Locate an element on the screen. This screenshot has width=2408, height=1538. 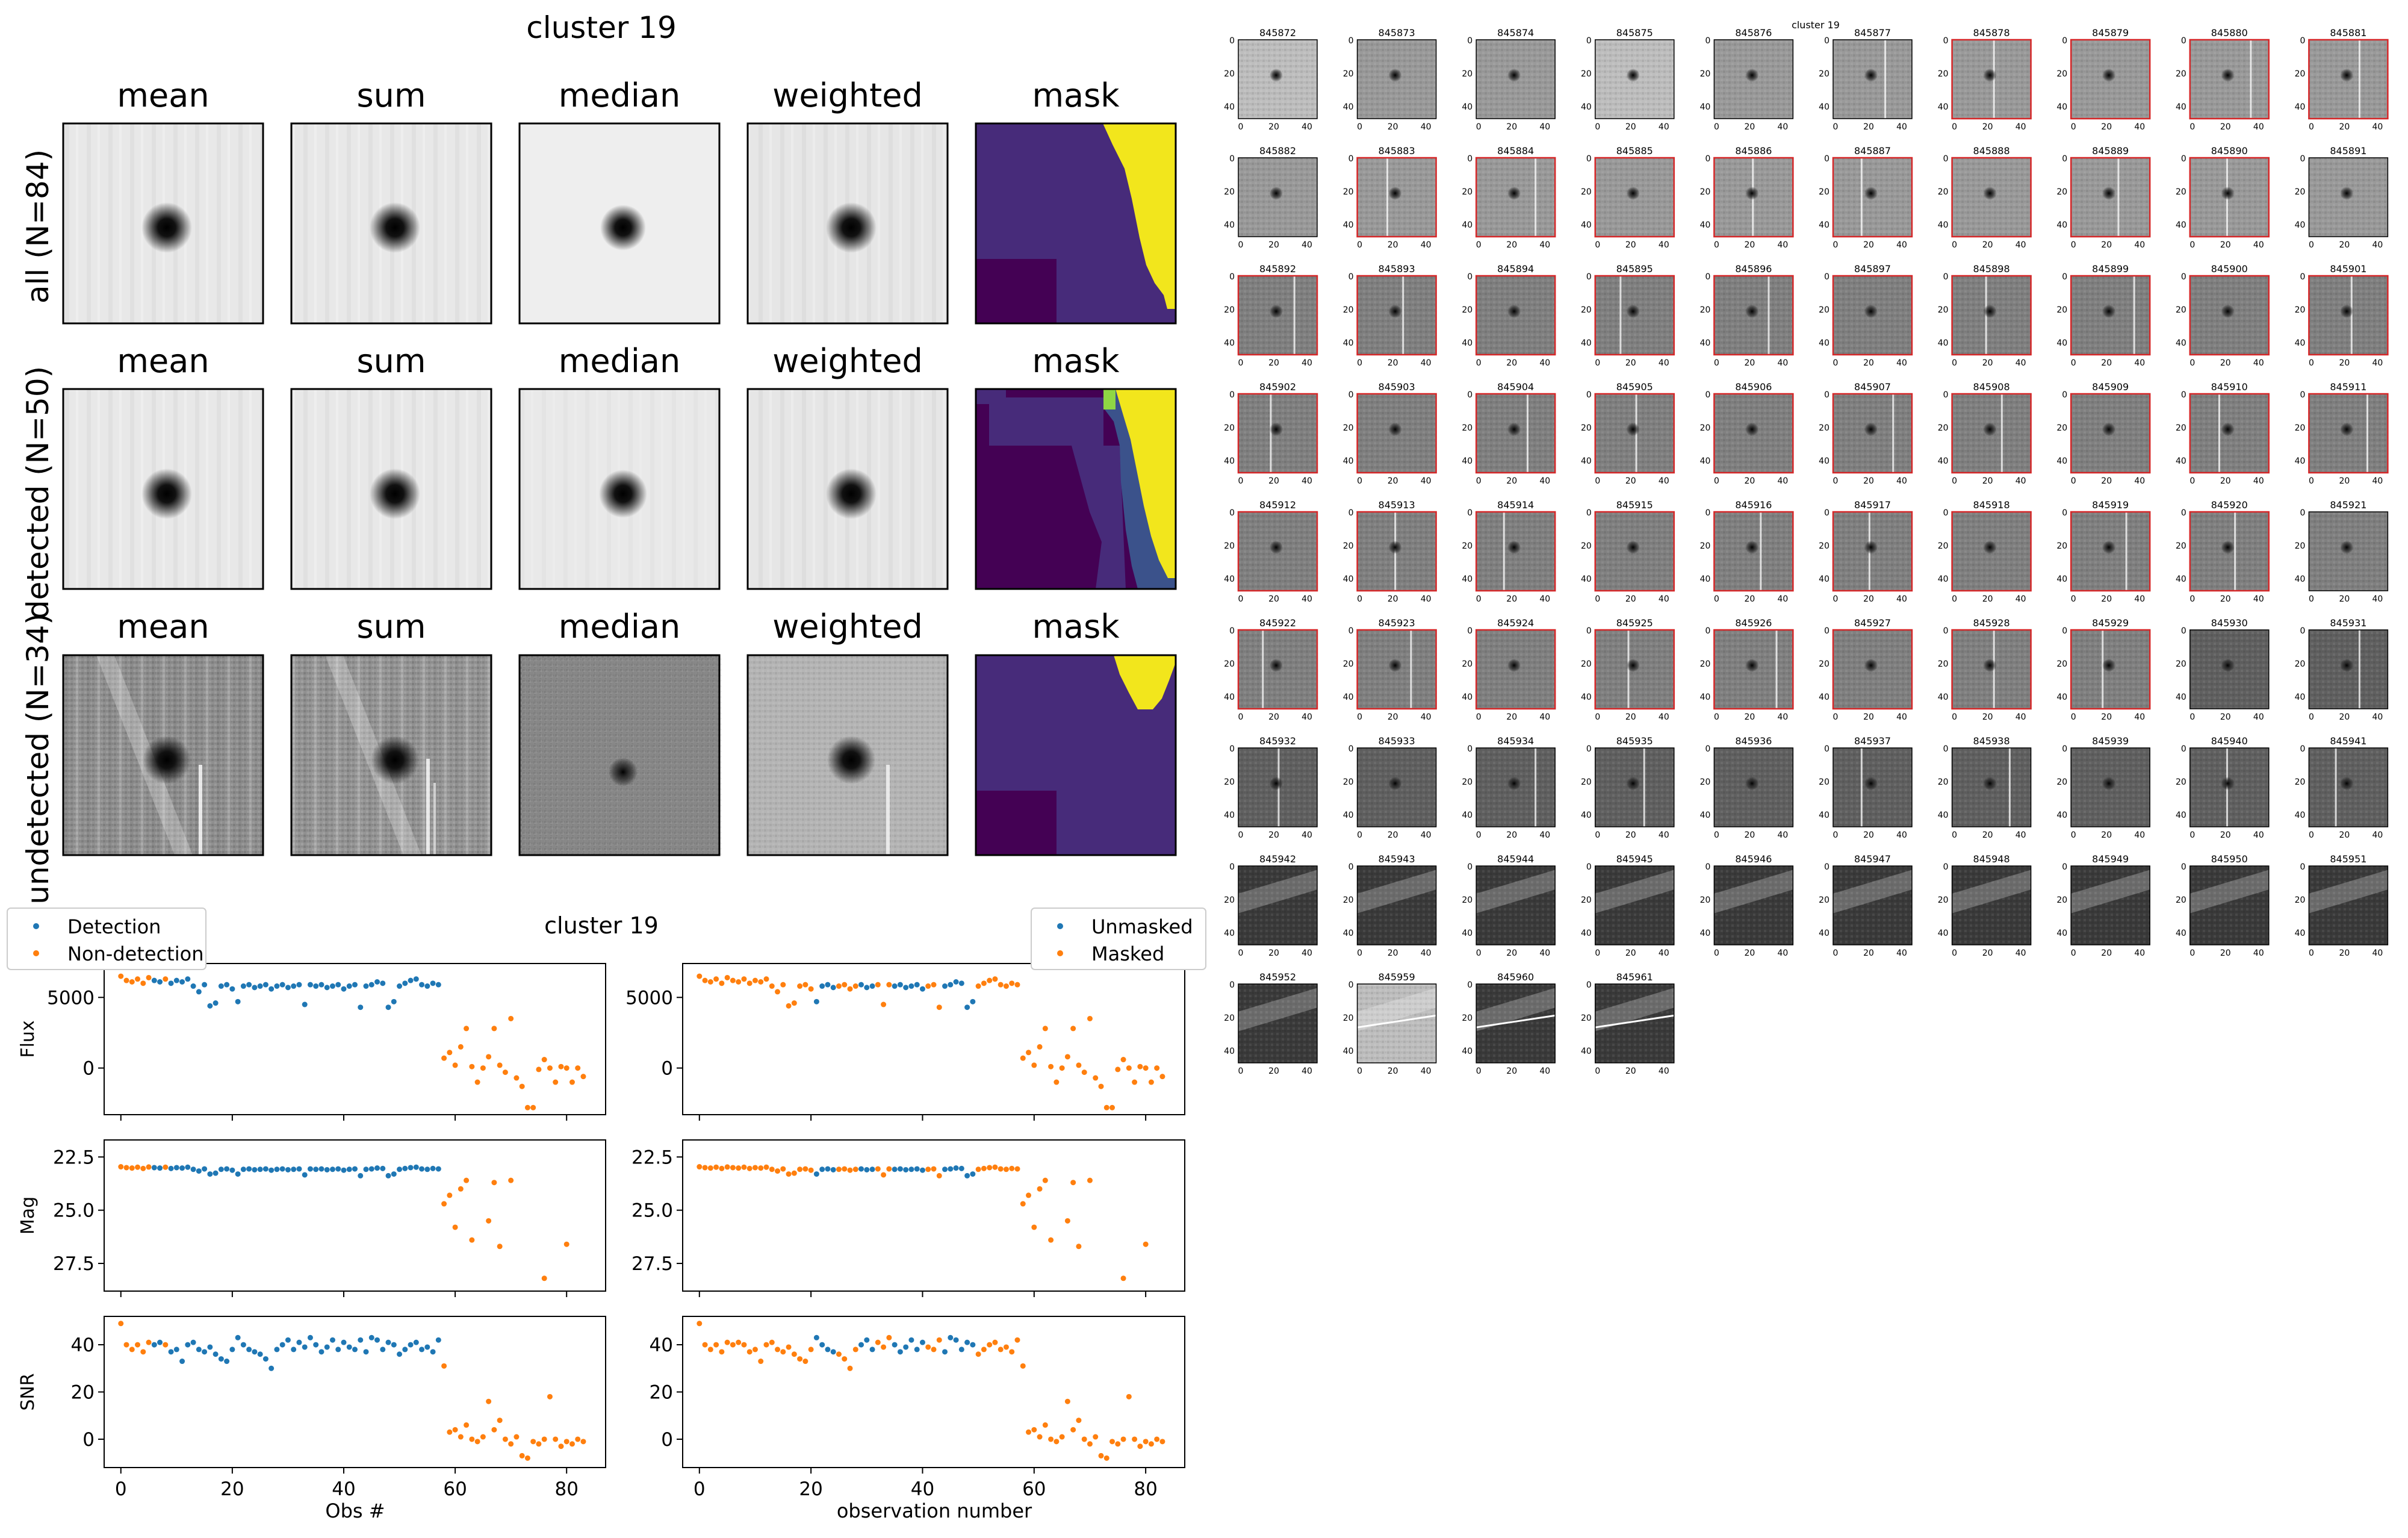
x-axis-label-left: Obs # is located at coordinates (355, 1510).